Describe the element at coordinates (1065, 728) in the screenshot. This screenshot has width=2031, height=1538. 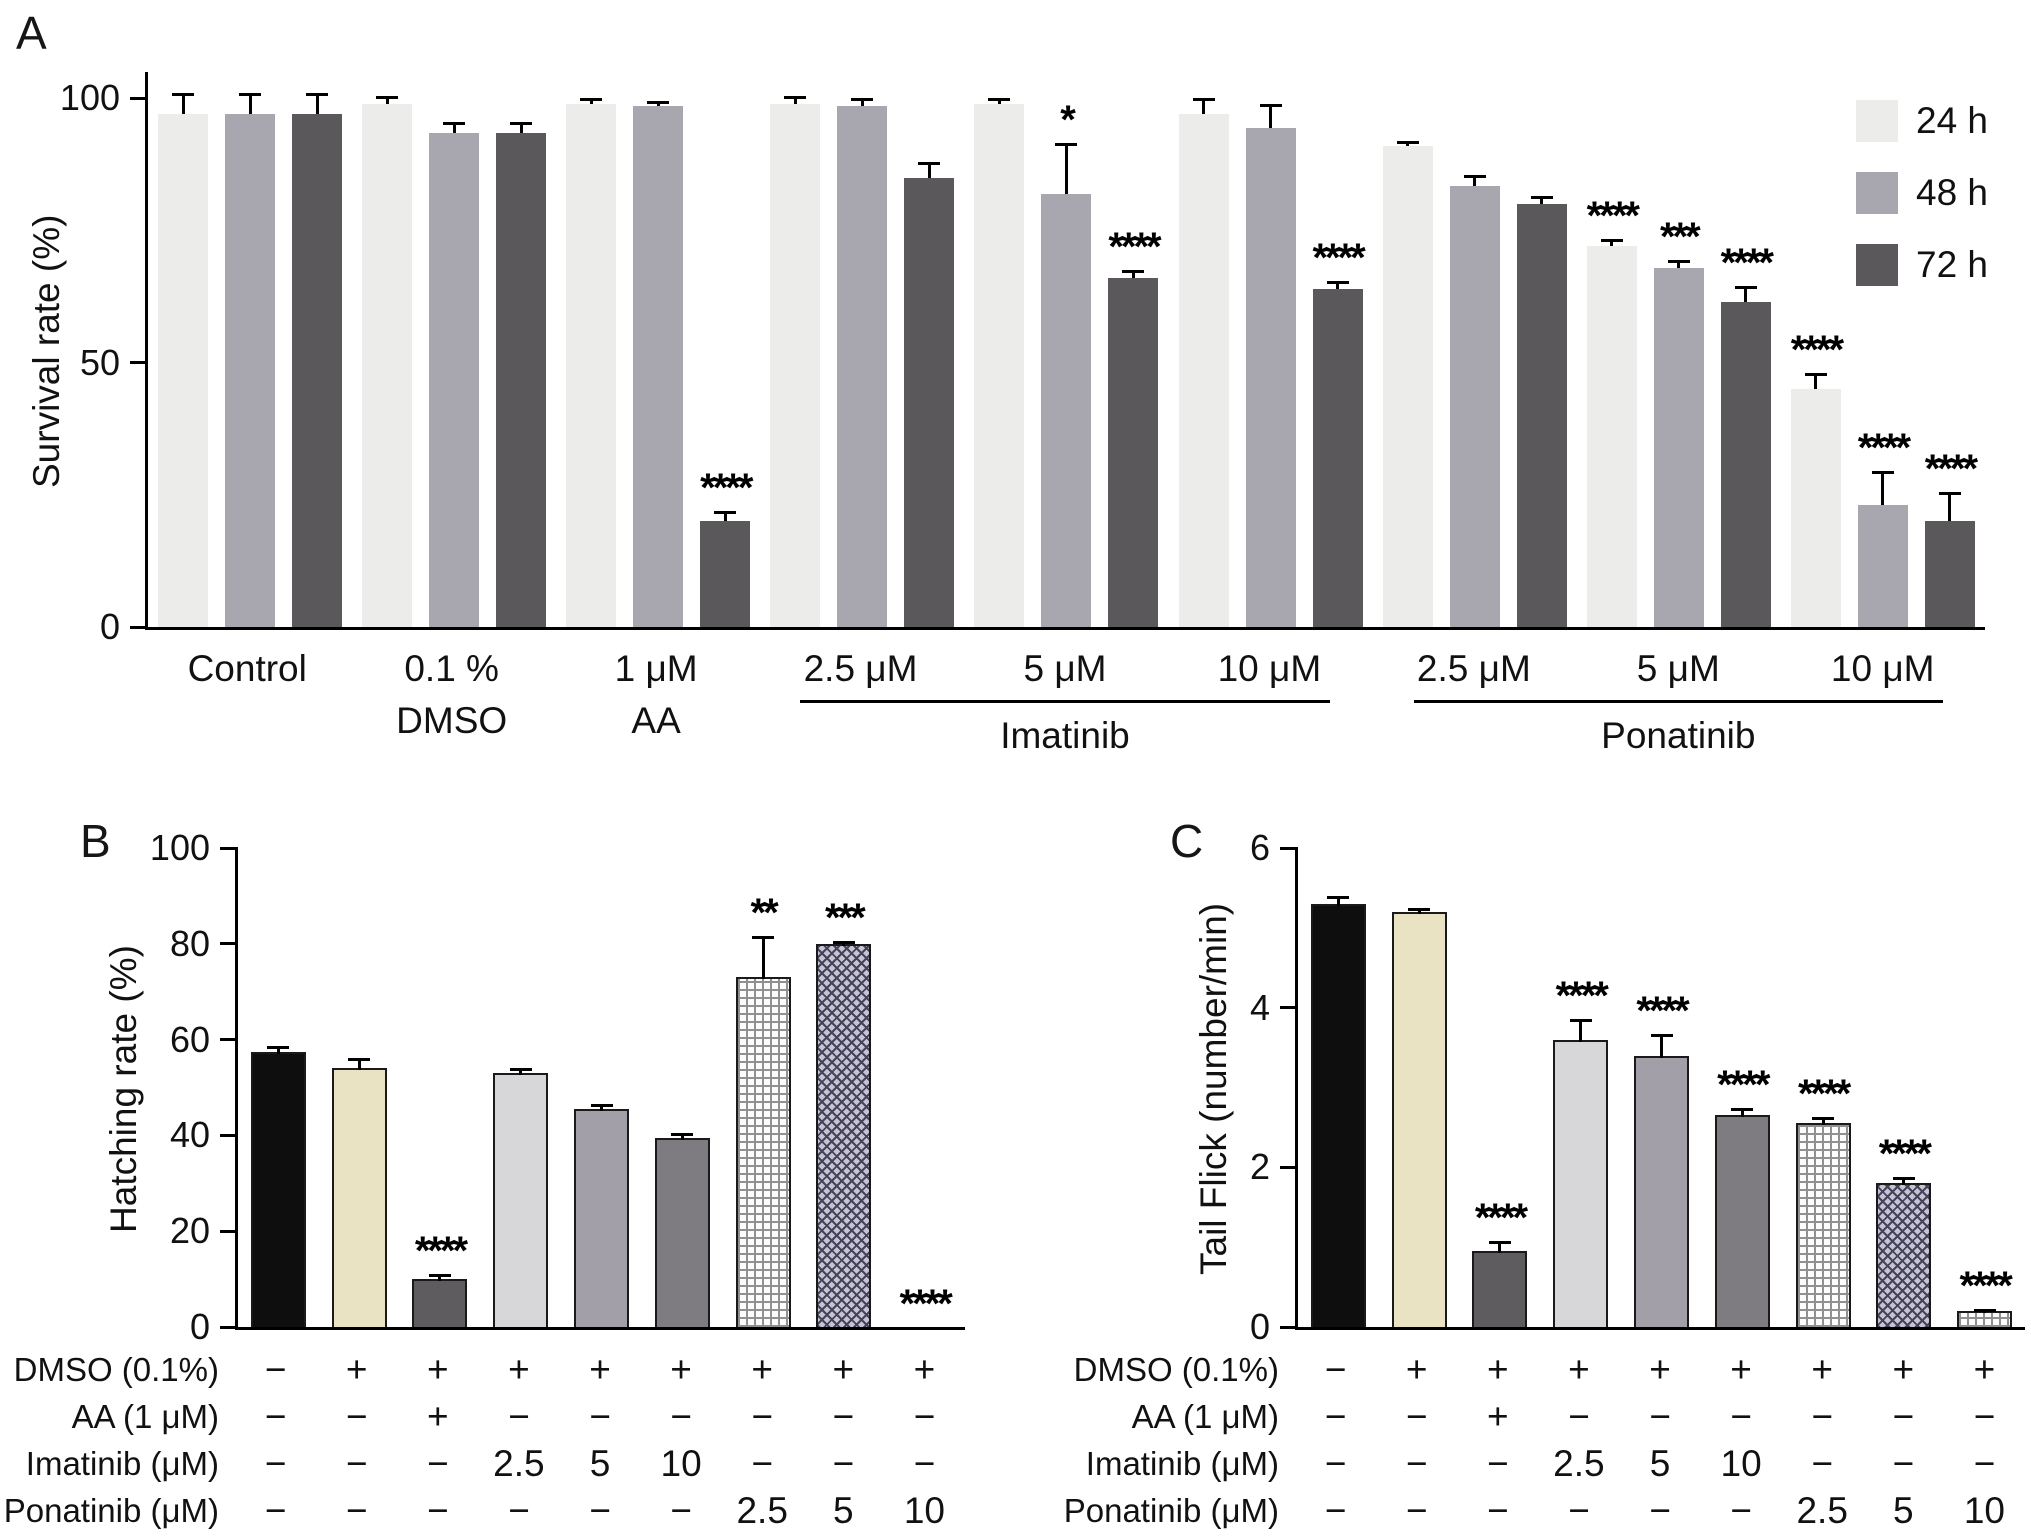
I see `survival-group-annotations: DMSO AA Imatinib Ponatinib` at that location.